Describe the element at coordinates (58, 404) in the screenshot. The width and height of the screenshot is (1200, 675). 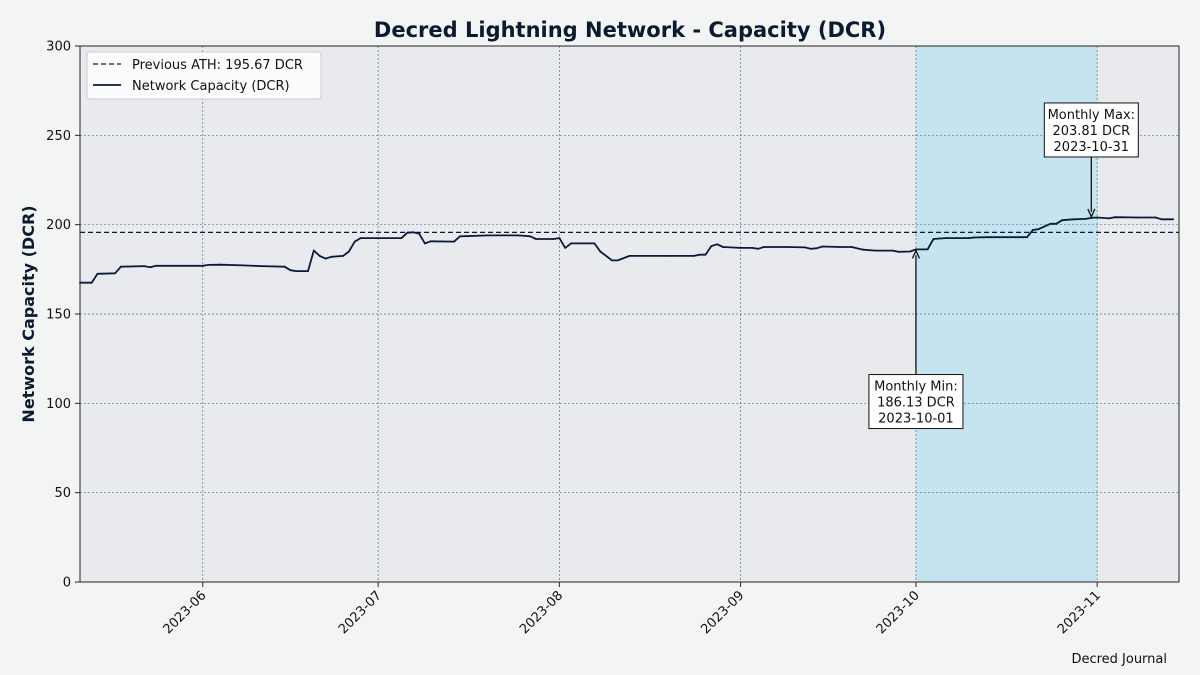
I see `y-tick-label: 100` at that location.